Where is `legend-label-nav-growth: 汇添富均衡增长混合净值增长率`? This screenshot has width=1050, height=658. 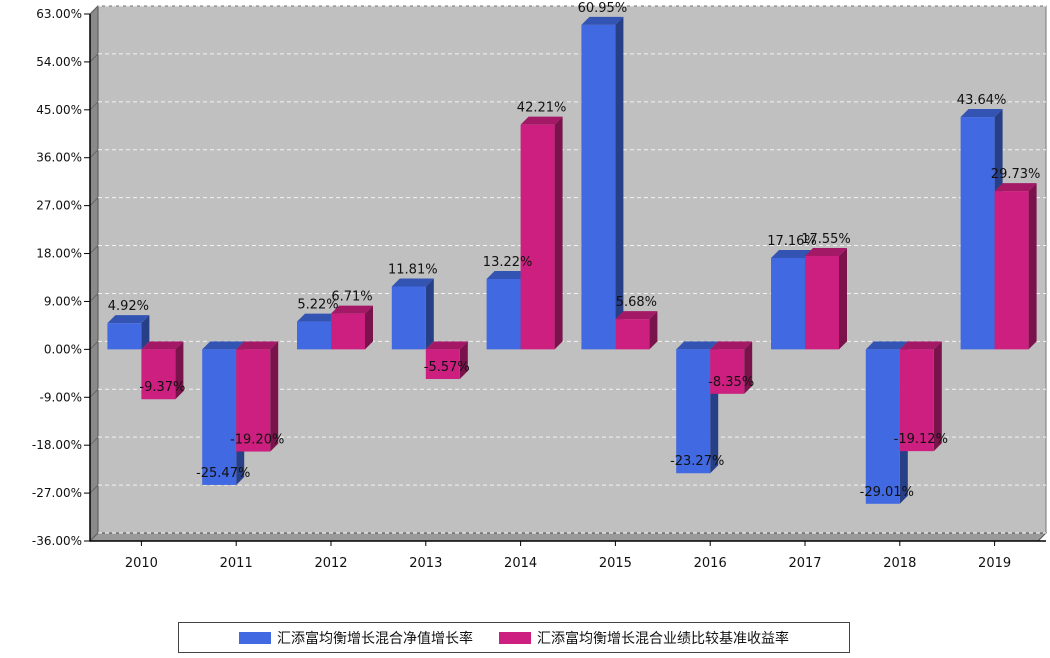
legend-label-nav-growth: 汇添富均衡增长混合净值增长率 is located at coordinates (375, 638).